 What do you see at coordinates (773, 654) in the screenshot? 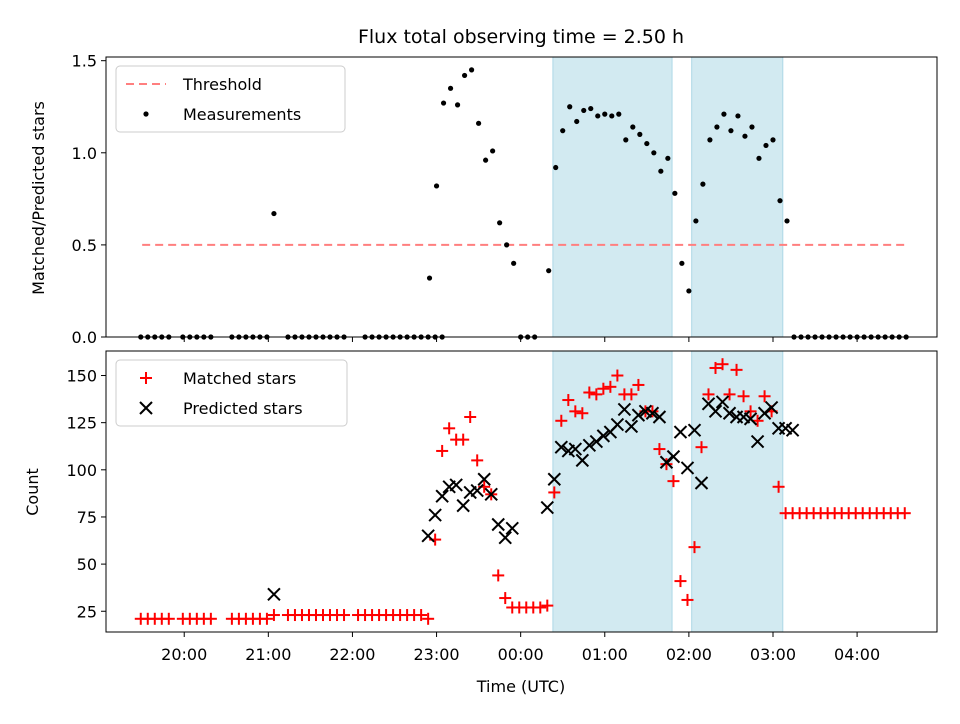
I see `x-tick-label: 03:00` at bounding box center [773, 654].